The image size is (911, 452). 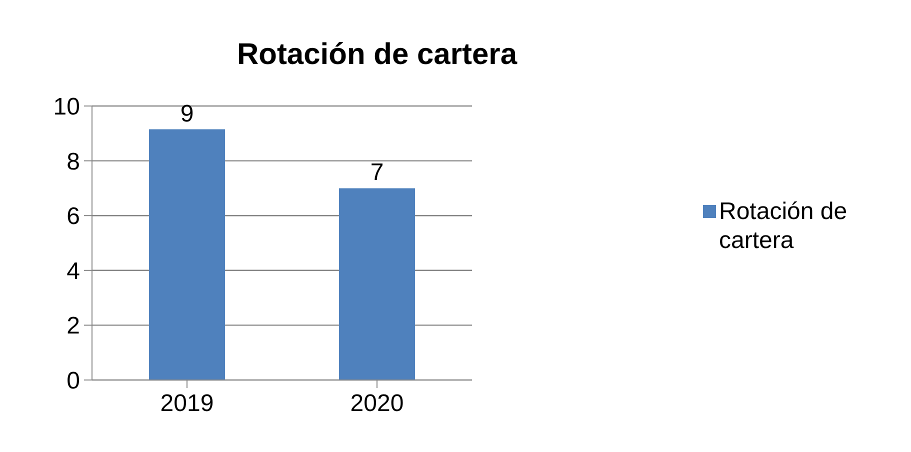 I want to click on y-tick-label: 6, so click(x=73, y=216).